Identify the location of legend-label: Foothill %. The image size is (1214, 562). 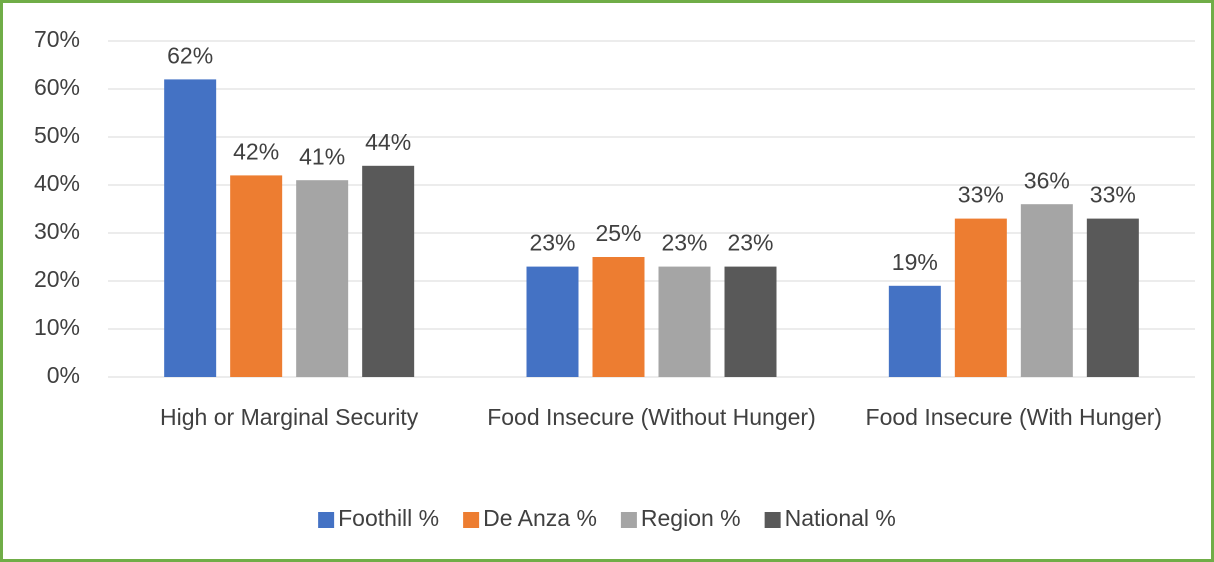
(388, 518).